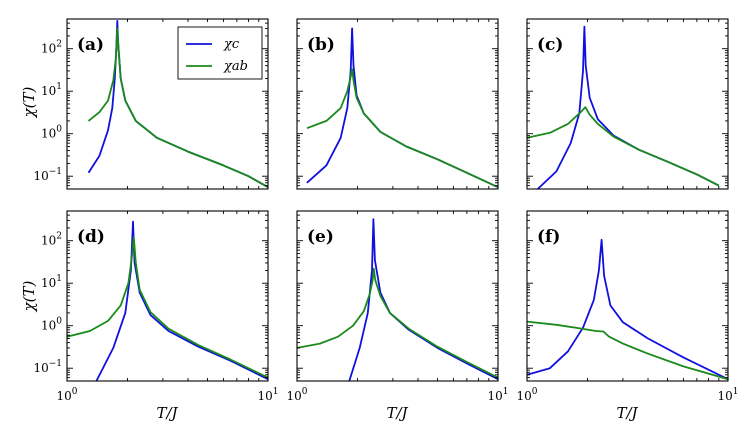 Image resolution: width=747 pixels, height=433 pixels. I want to click on panel-a-curves, so click(177, 104).